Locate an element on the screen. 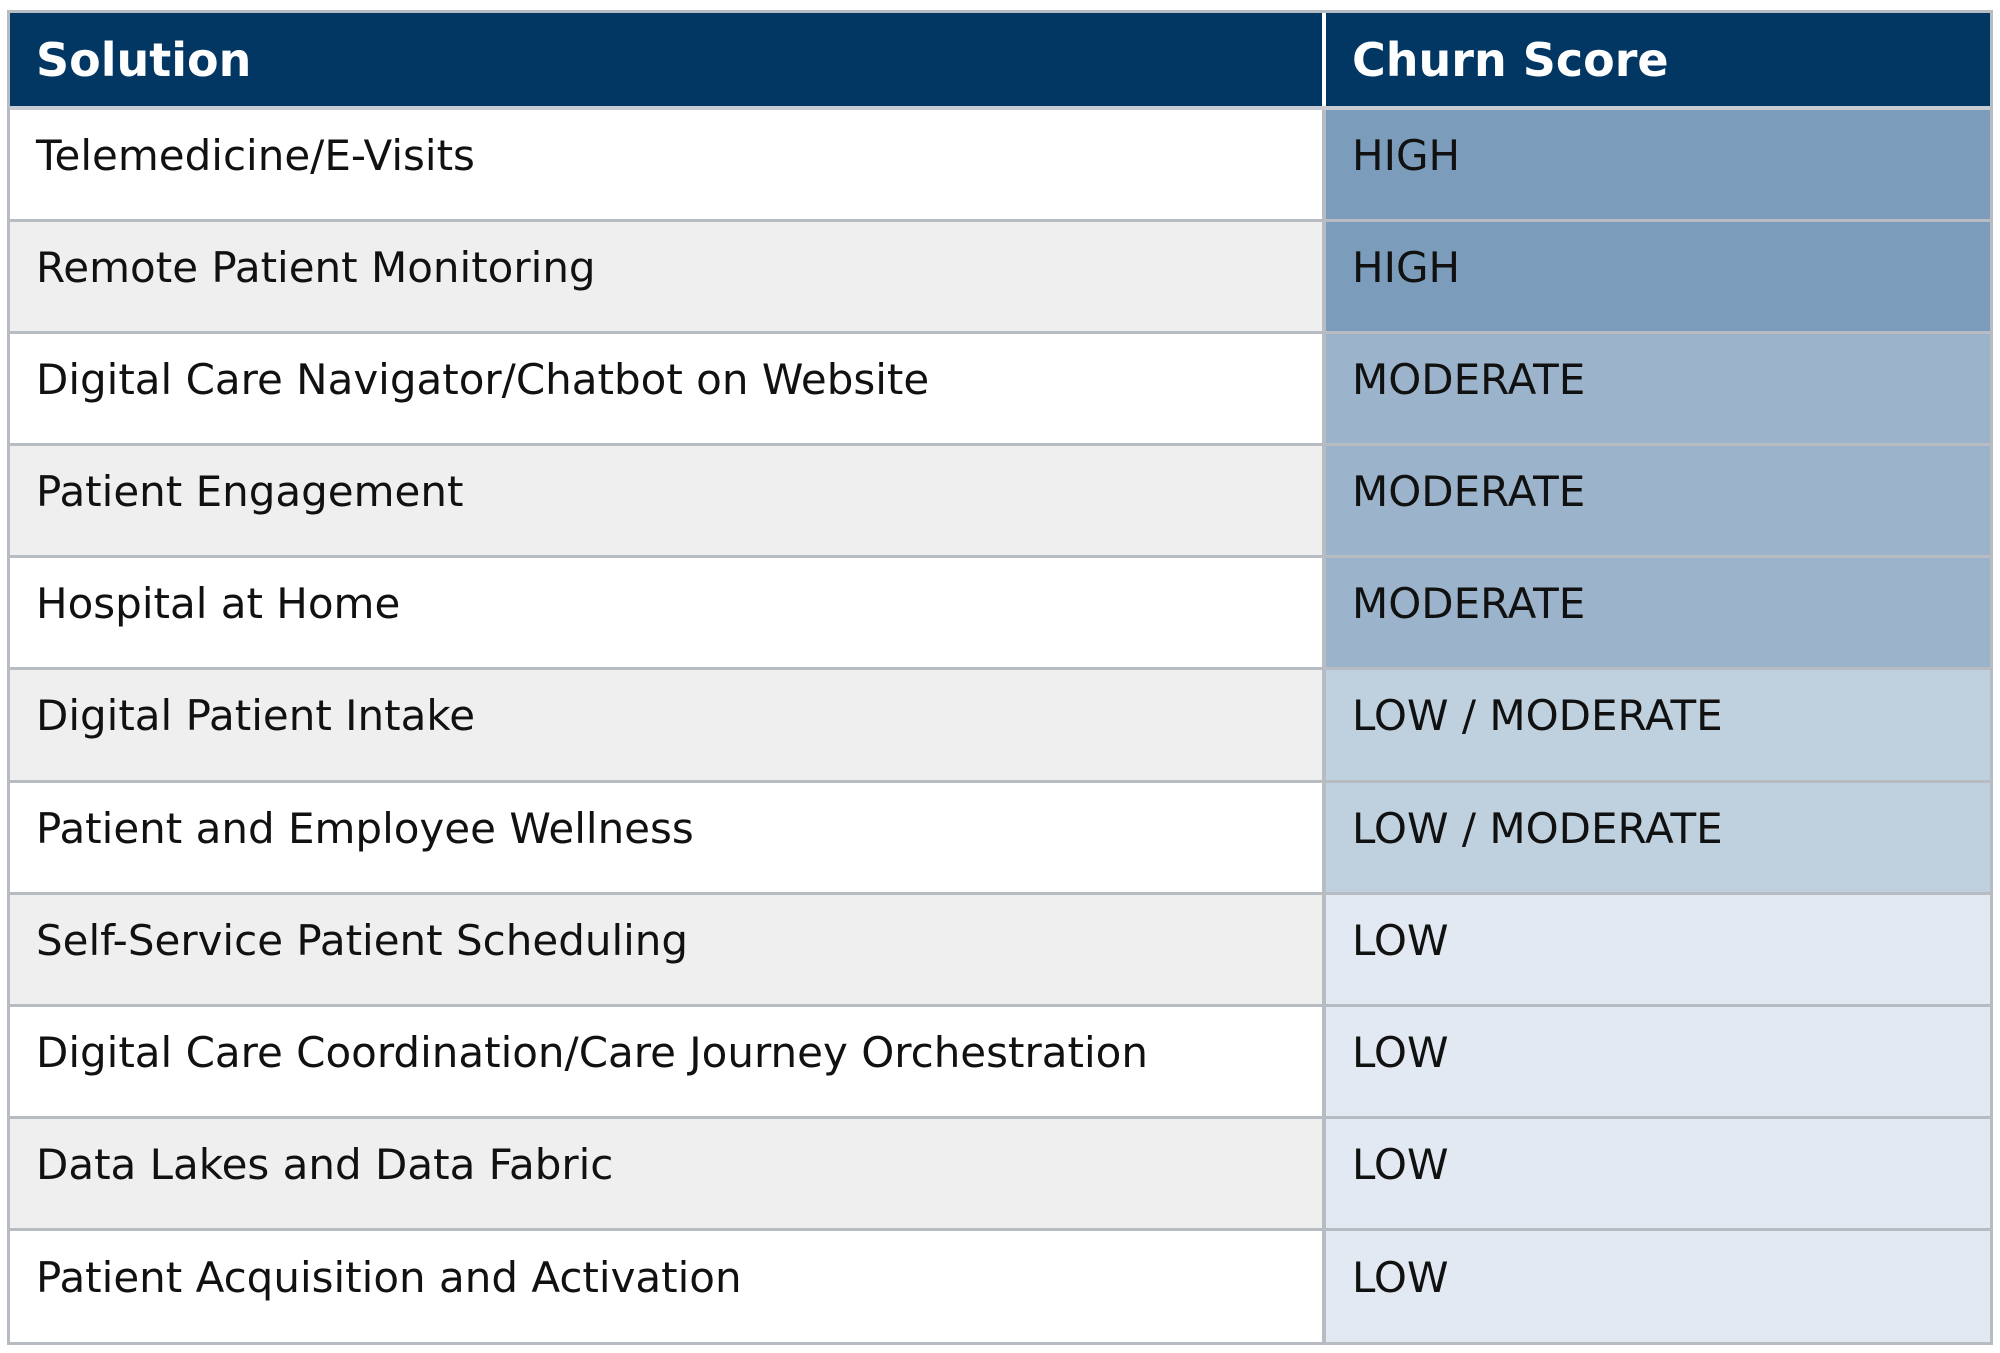 The width and height of the screenshot is (2000, 1353). solution-cell: Hospital at Home is located at coordinates (668, 612).